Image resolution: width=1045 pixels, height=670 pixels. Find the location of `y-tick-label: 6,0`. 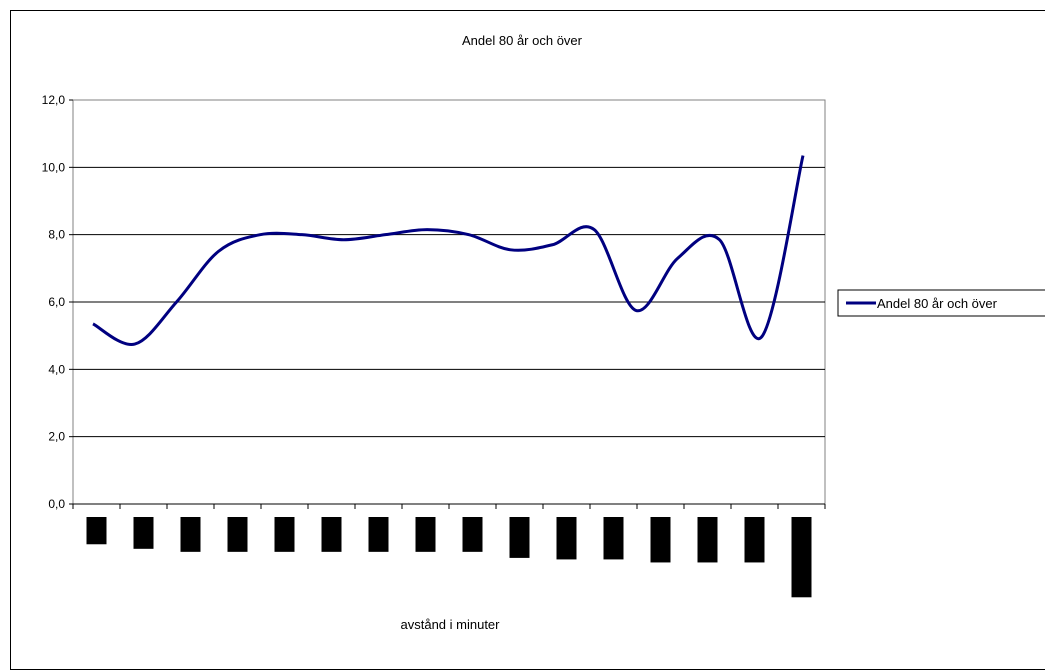

y-tick-label: 6,0 is located at coordinates (56, 302).